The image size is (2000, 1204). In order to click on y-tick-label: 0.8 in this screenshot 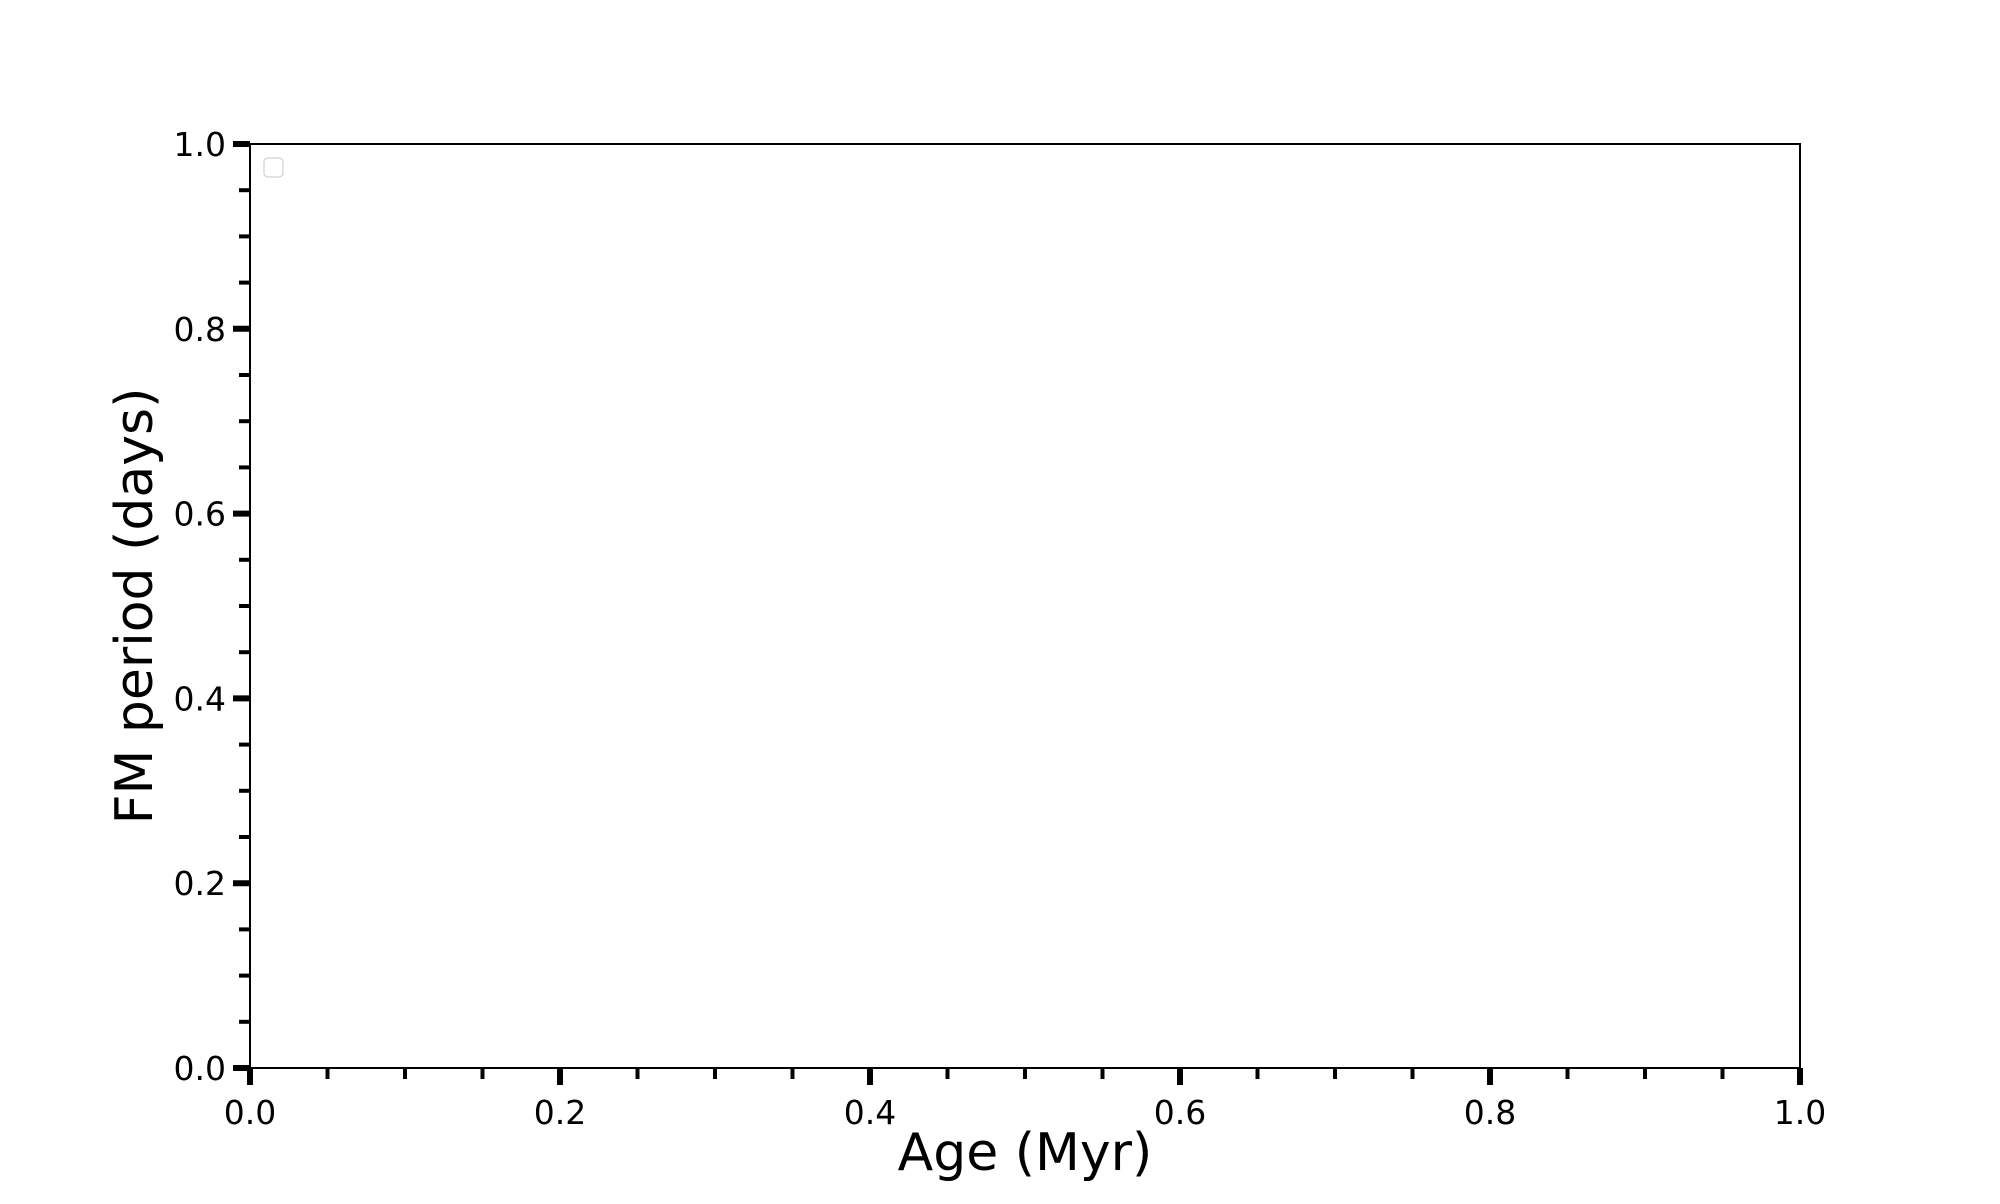, I will do `click(200, 329)`.